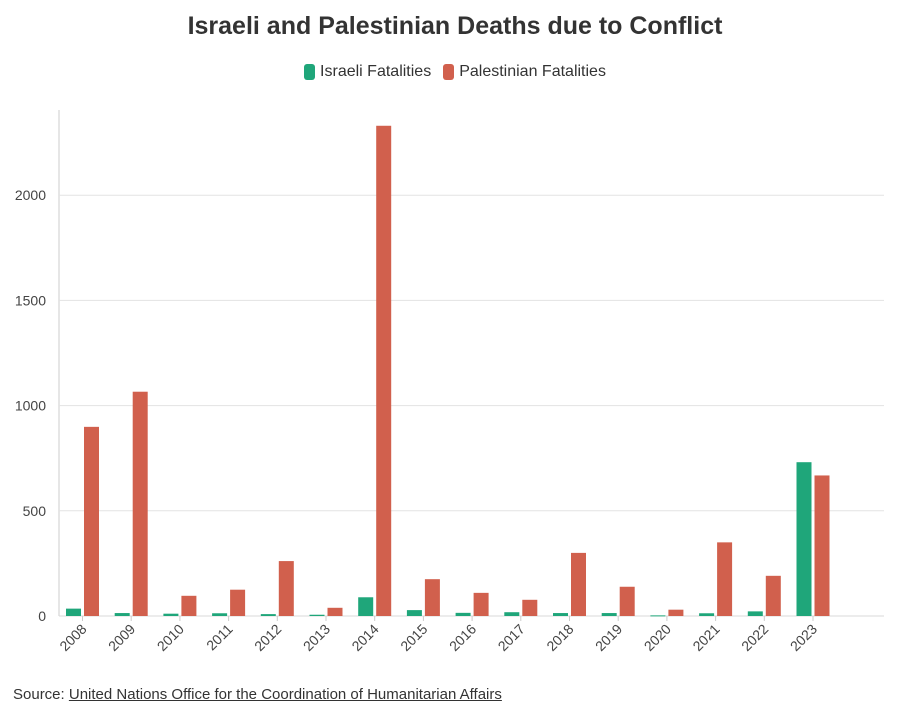  What do you see at coordinates (30, 406) in the screenshot?
I see `y-tick-label: 1000` at bounding box center [30, 406].